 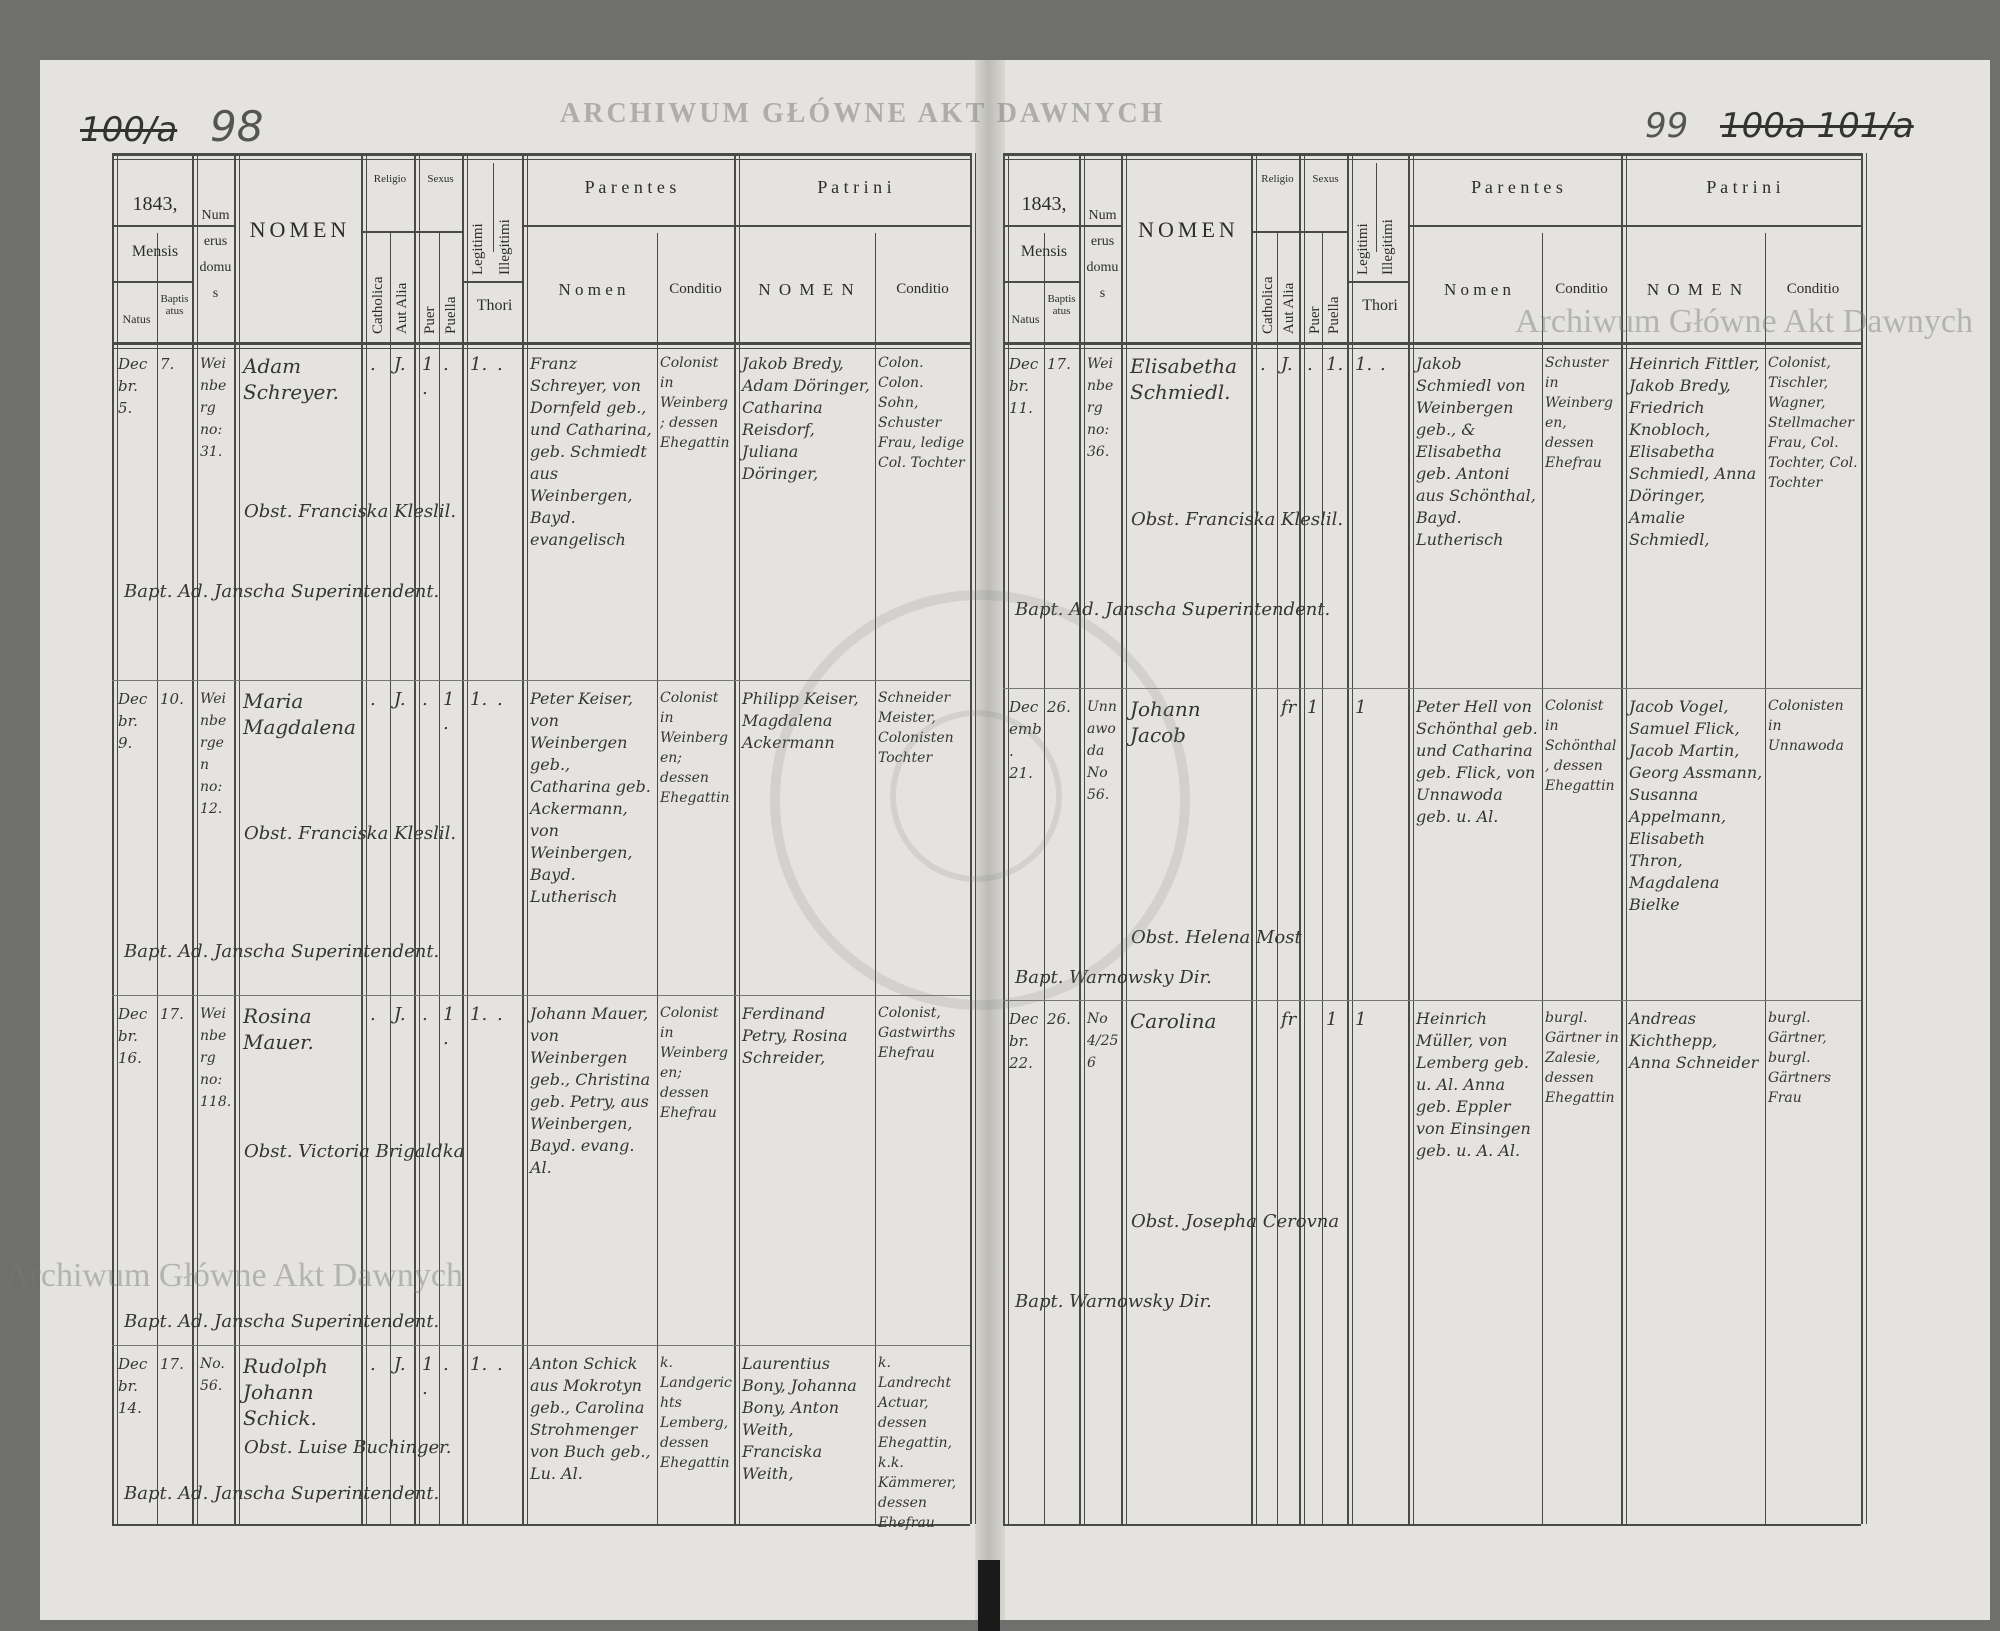 What do you see at coordinates (129, 130) in the screenshot?
I see `left-page-number-struck: 100/a` at bounding box center [129, 130].